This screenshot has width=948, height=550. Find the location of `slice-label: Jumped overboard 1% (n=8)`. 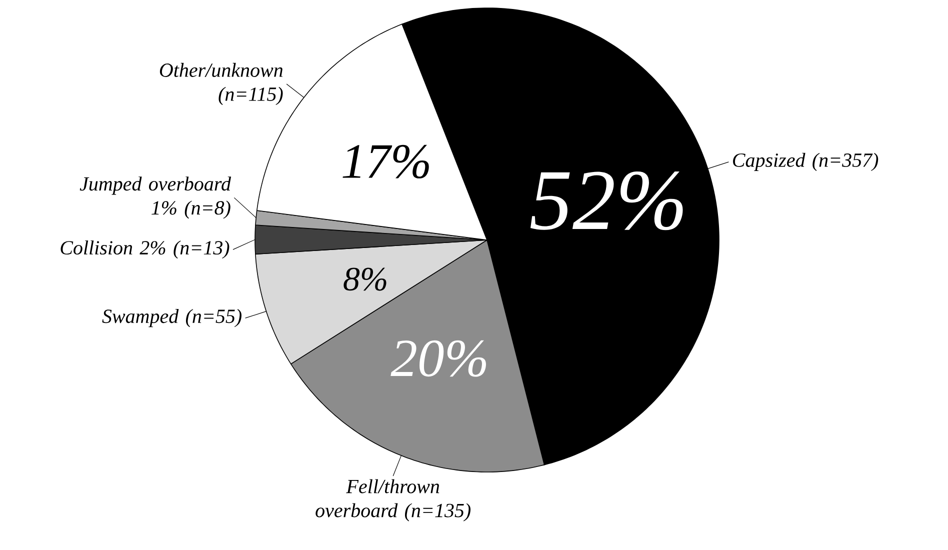

slice-label: Jumped overboard 1% (n=8) is located at coordinates (156, 197).